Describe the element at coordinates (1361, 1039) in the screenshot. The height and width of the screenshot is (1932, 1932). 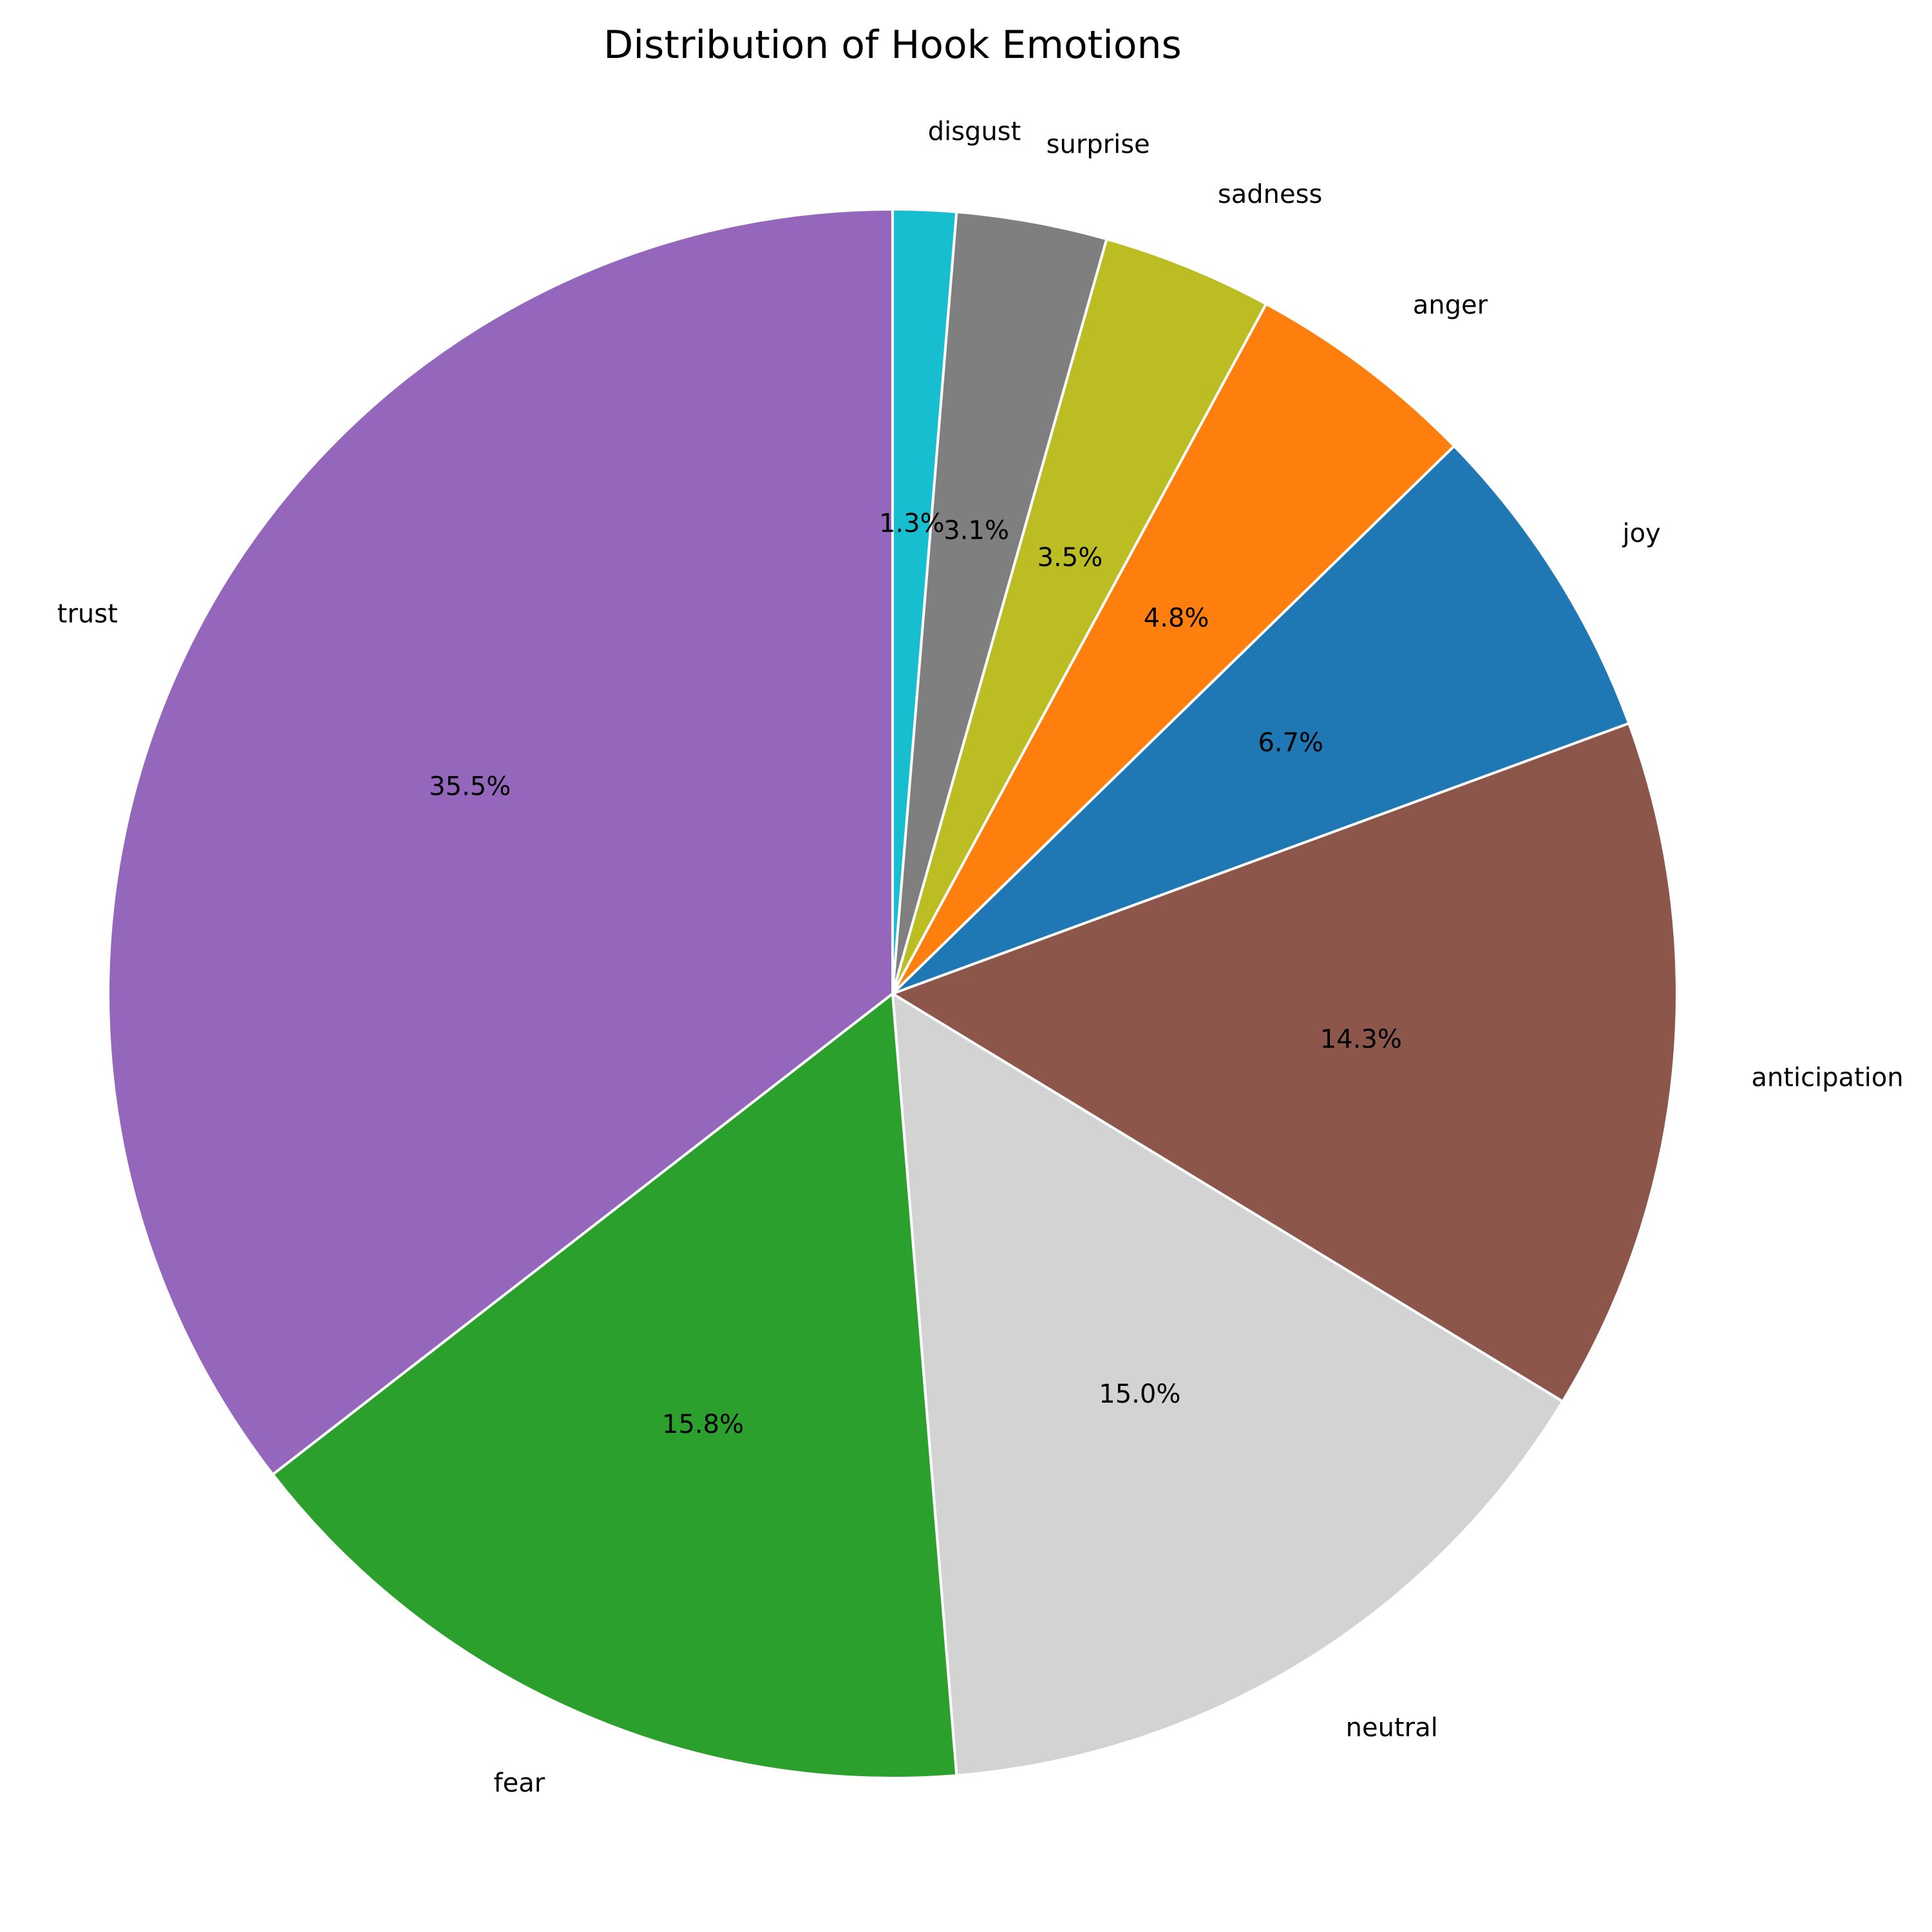
I see `percent-label-anticipation: 14.3%` at that location.